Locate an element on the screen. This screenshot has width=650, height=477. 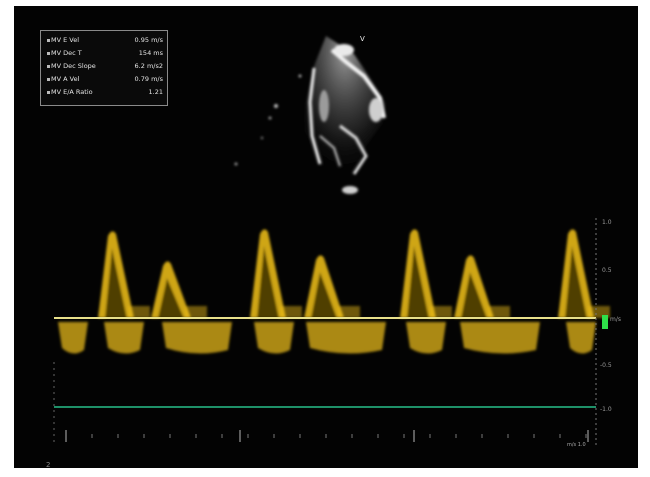
baseline-marker is located at coordinates (605, 322).